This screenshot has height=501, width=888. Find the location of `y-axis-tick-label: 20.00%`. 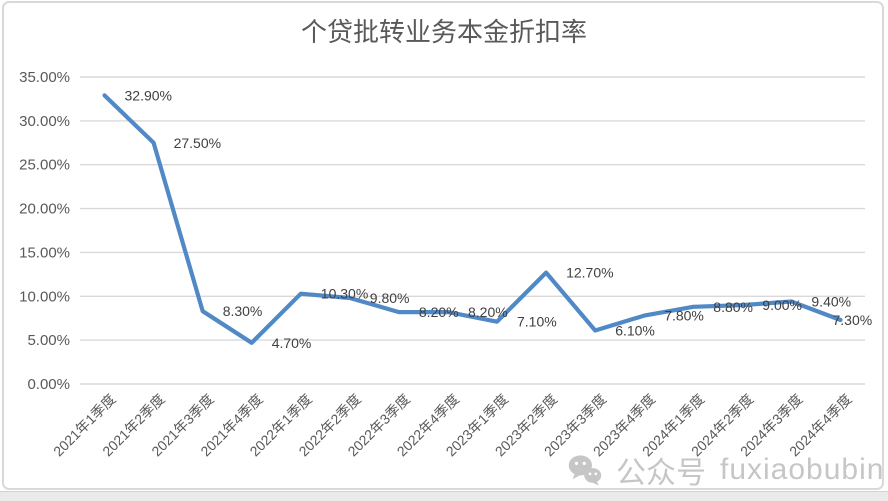

y-axis-tick-label: 20.00% is located at coordinates (44, 209).